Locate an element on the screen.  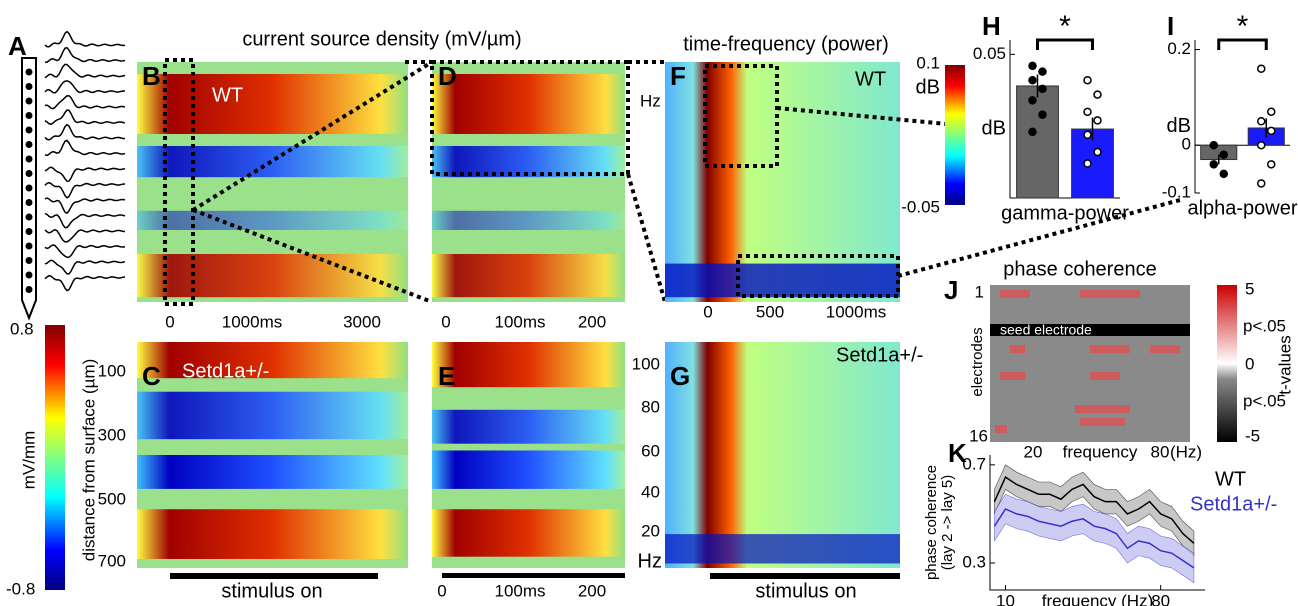
coherence-map is located at coordinates (1090, 363).